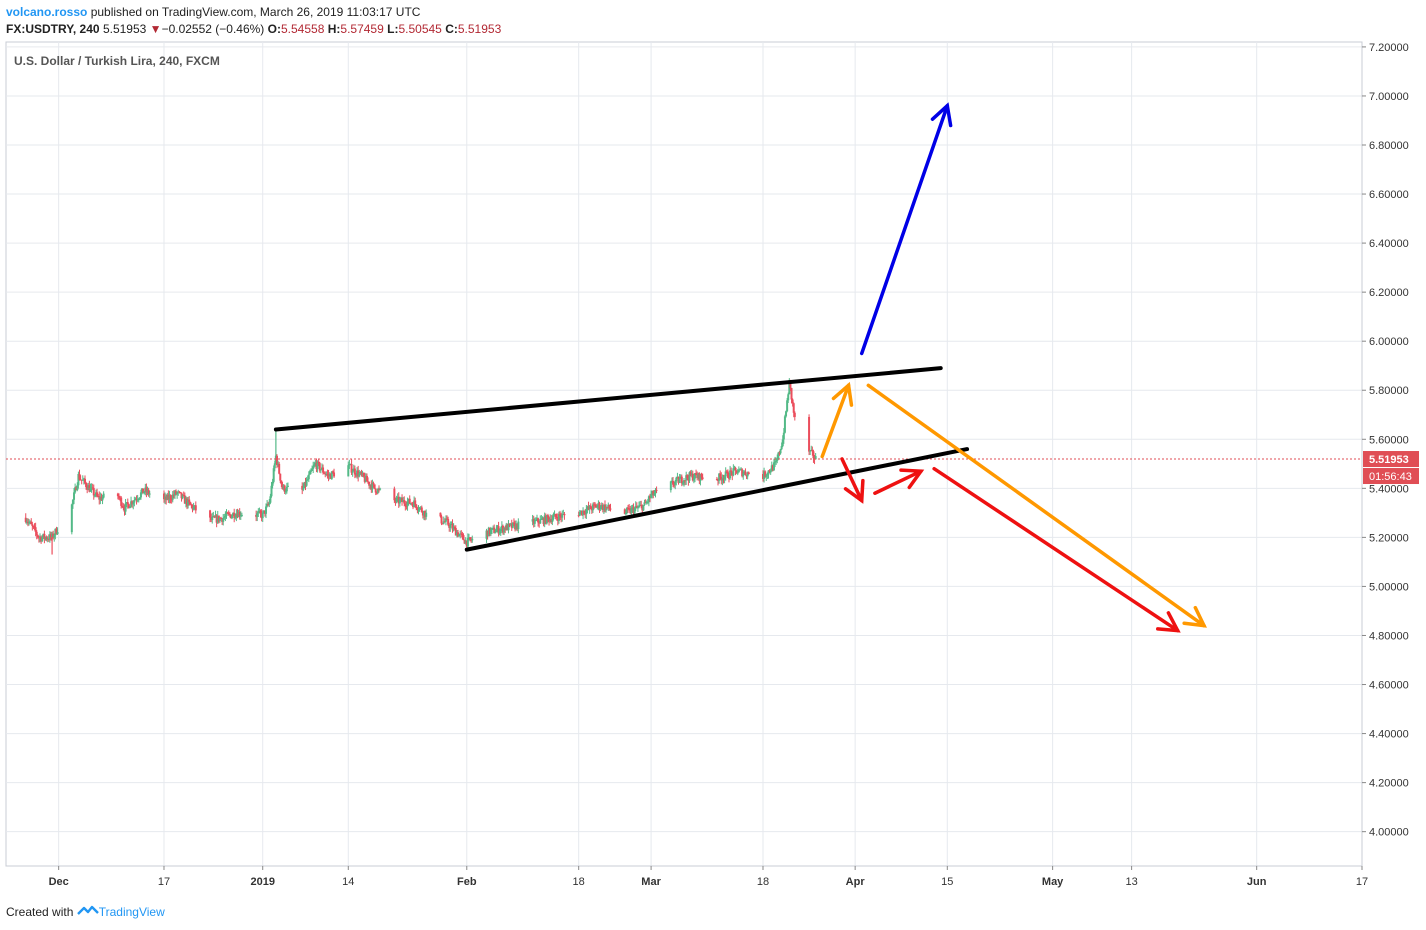 This screenshot has width=1426, height=930. I want to click on y-tick-label: 6.00000, so click(1389, 342).